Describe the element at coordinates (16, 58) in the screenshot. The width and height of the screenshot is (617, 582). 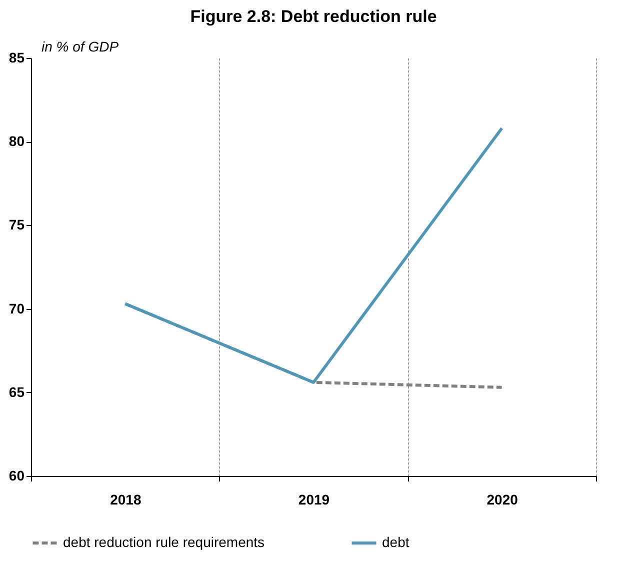
I see `y-tick-label: 85` at that location.